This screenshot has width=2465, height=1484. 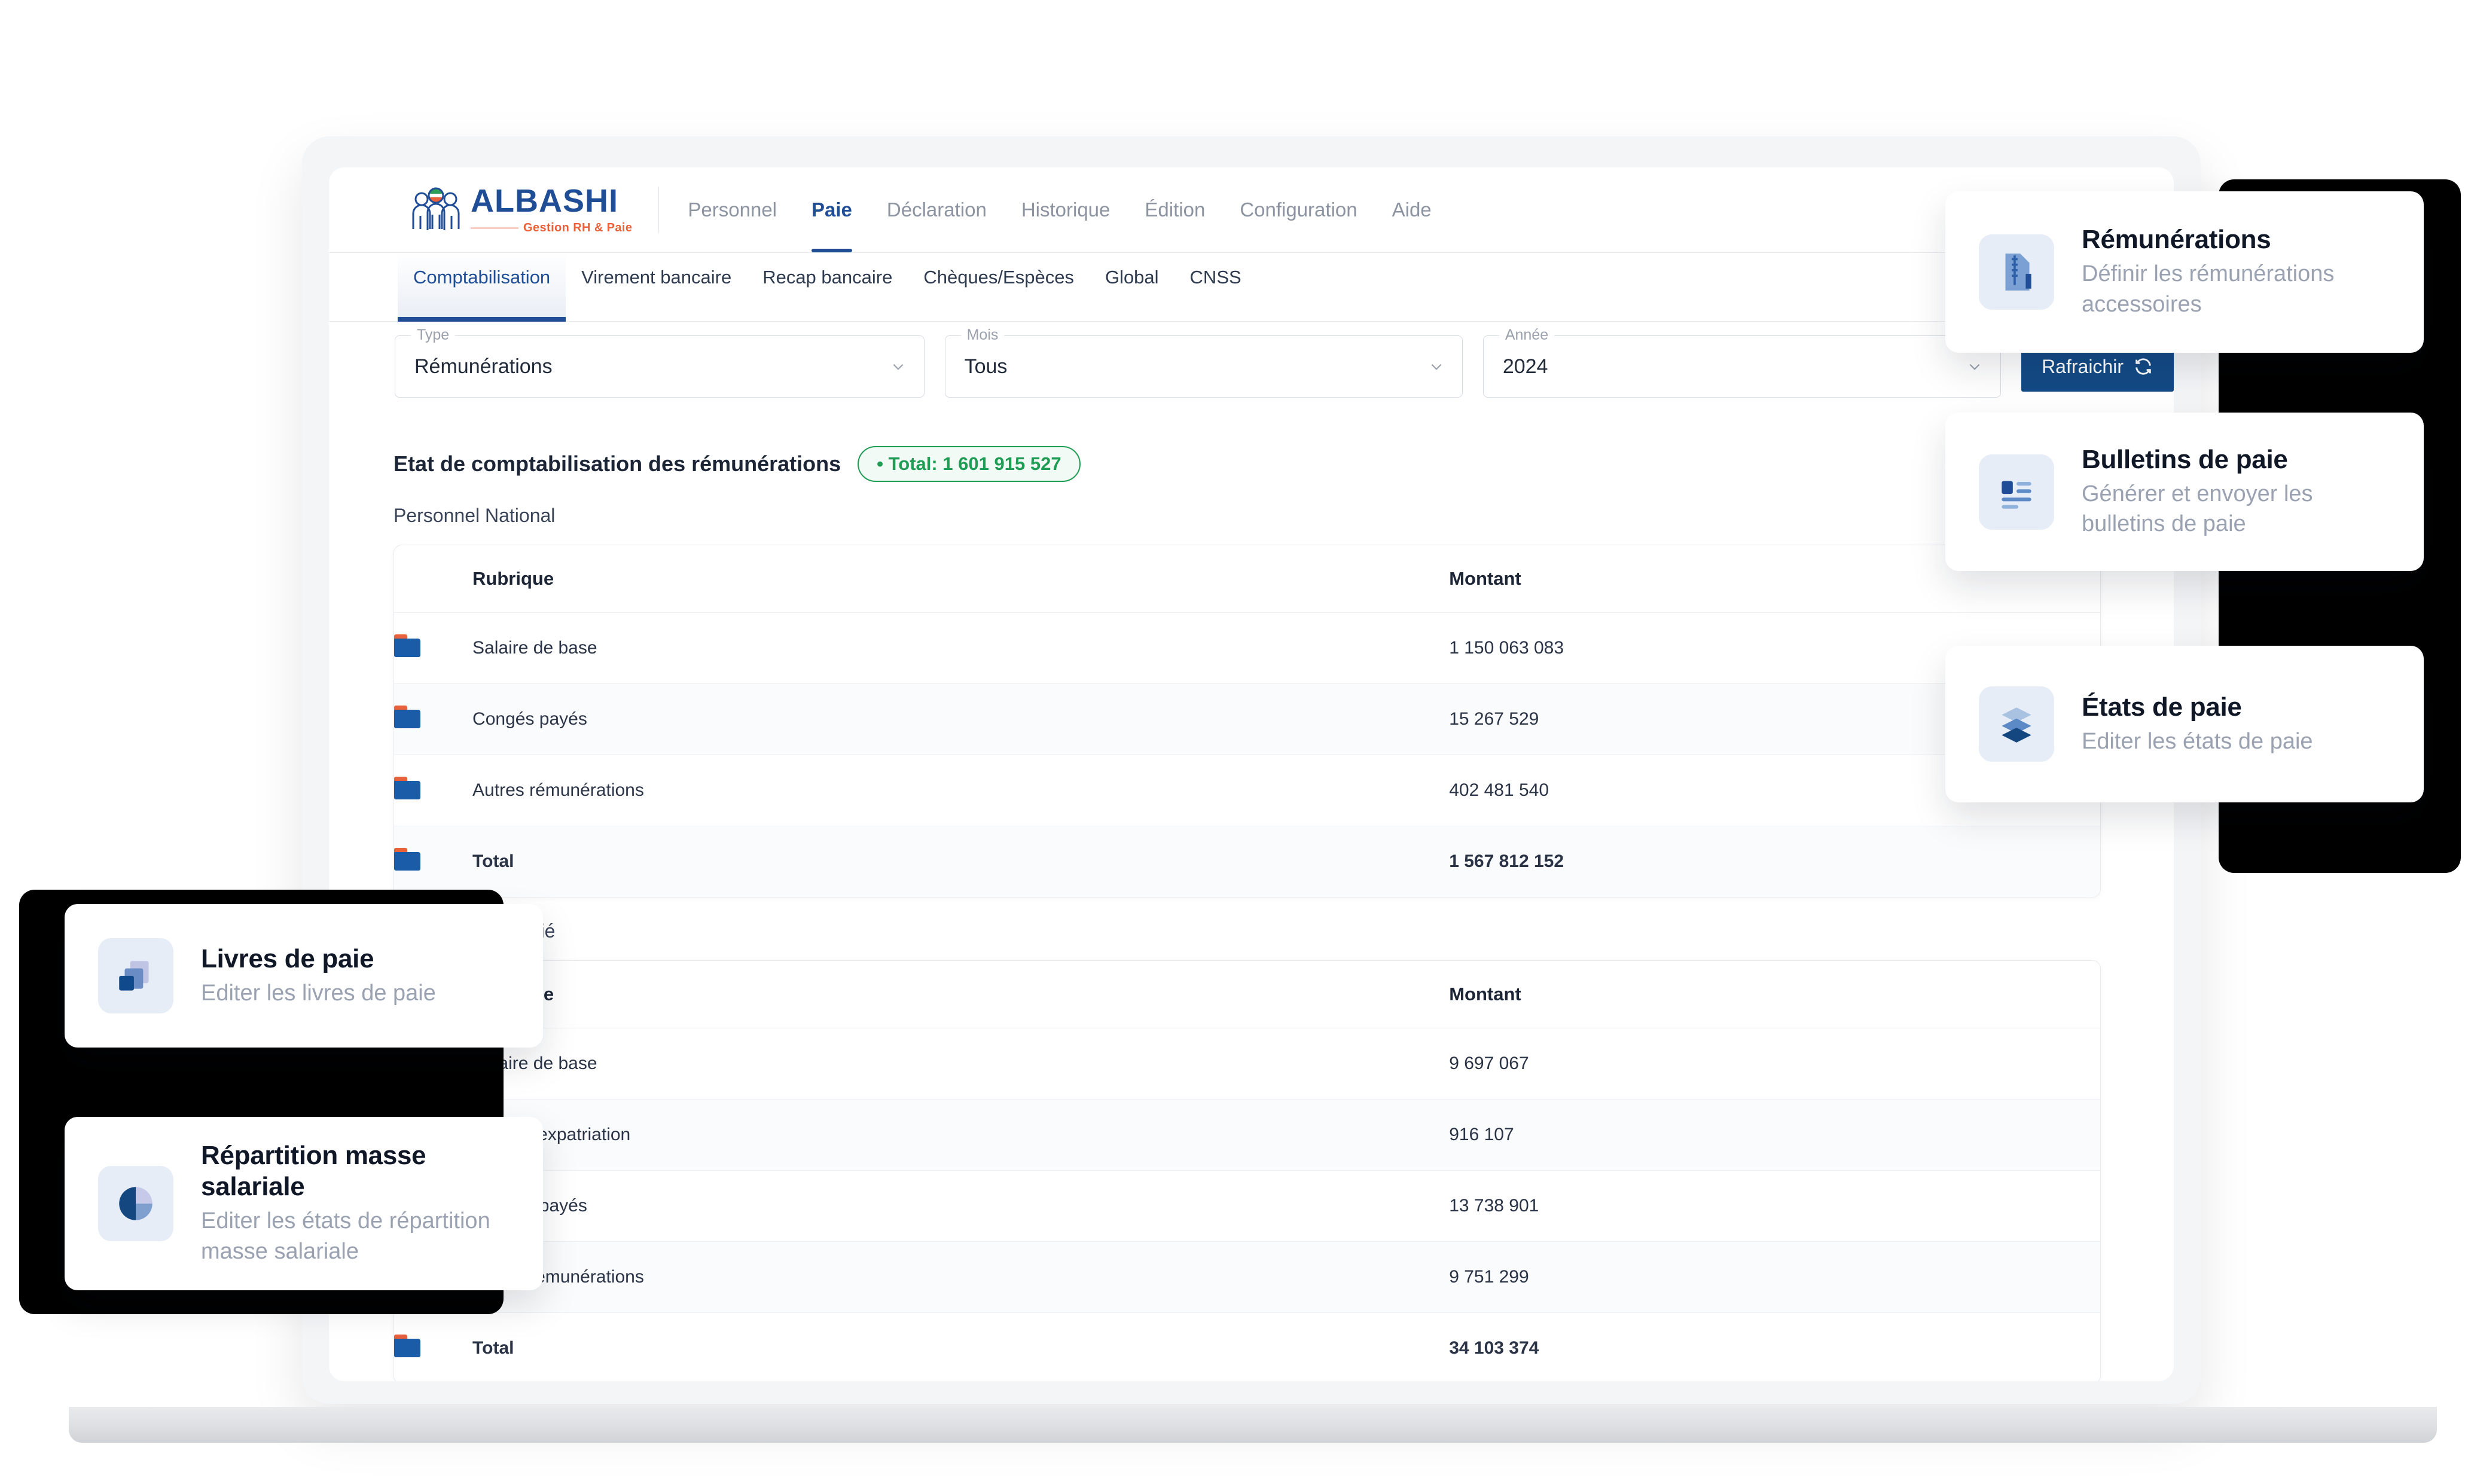 What do you see at coordinates (1298, 210) in the screenshot?
I see `nav-item-configuration: Configuration` at bounding box center [1298, 210].